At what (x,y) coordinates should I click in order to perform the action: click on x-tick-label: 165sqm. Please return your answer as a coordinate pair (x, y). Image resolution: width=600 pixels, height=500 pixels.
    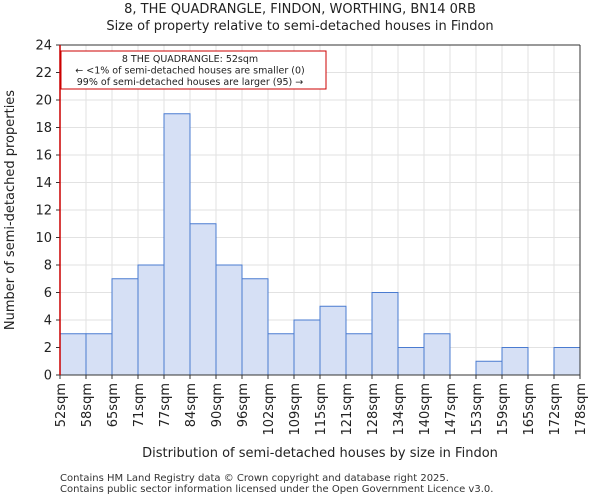
    Looking at the image, I should click on (529, 409).